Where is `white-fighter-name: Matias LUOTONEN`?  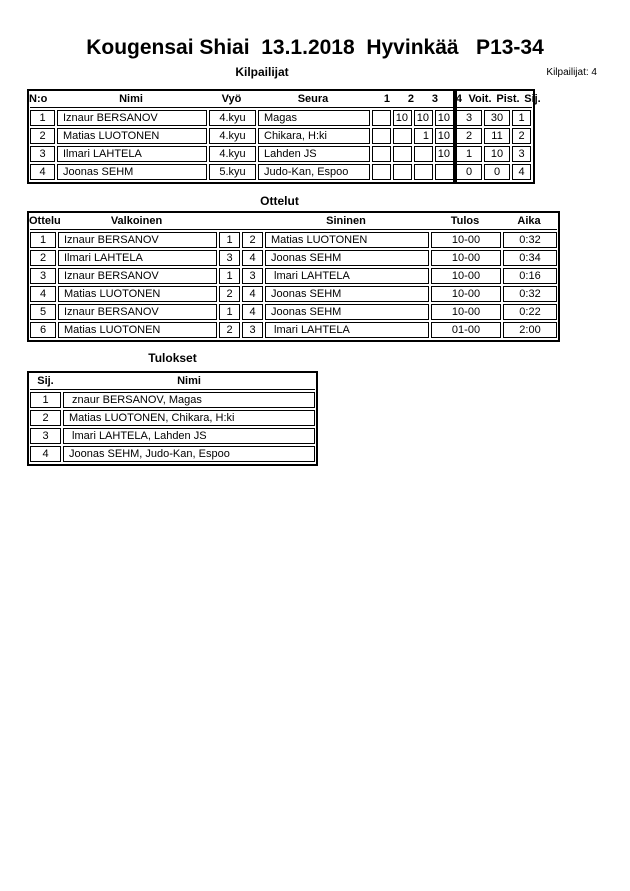 white-fighter-name: Matias LUOTONEN is located at coordinates (137, 330).